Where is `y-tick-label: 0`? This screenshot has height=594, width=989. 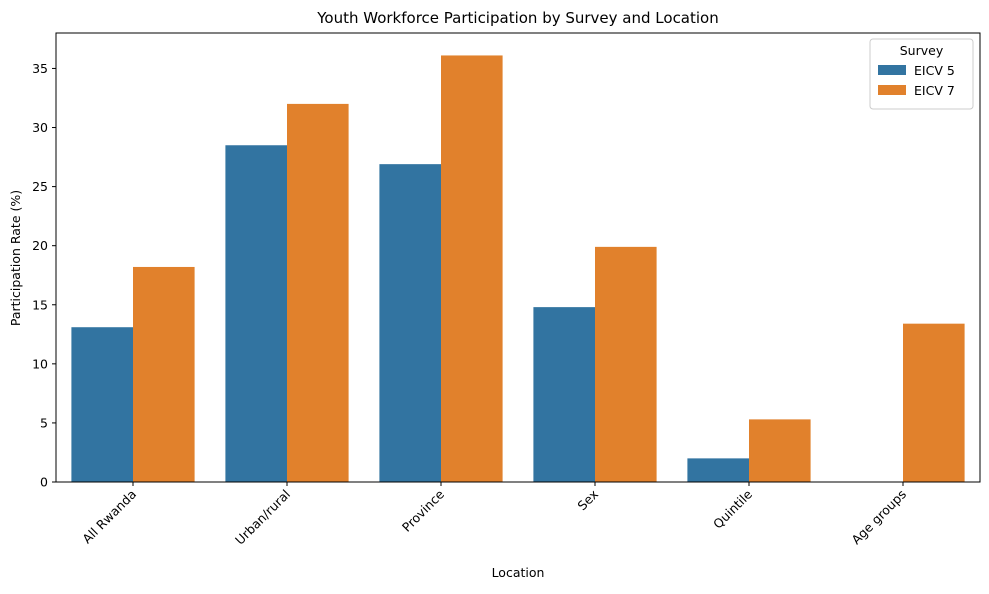 y-tick-label: 0 is located at coordinates (44, 482).